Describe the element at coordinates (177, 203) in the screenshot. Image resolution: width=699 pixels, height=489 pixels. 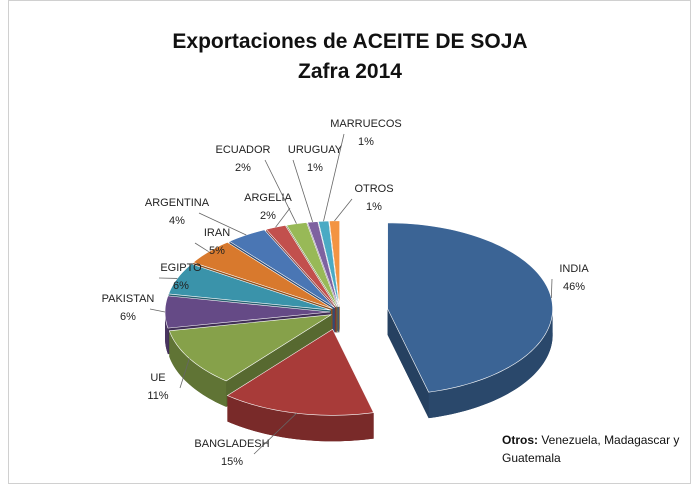
I see `category-label: ARGENTINA` at that location.